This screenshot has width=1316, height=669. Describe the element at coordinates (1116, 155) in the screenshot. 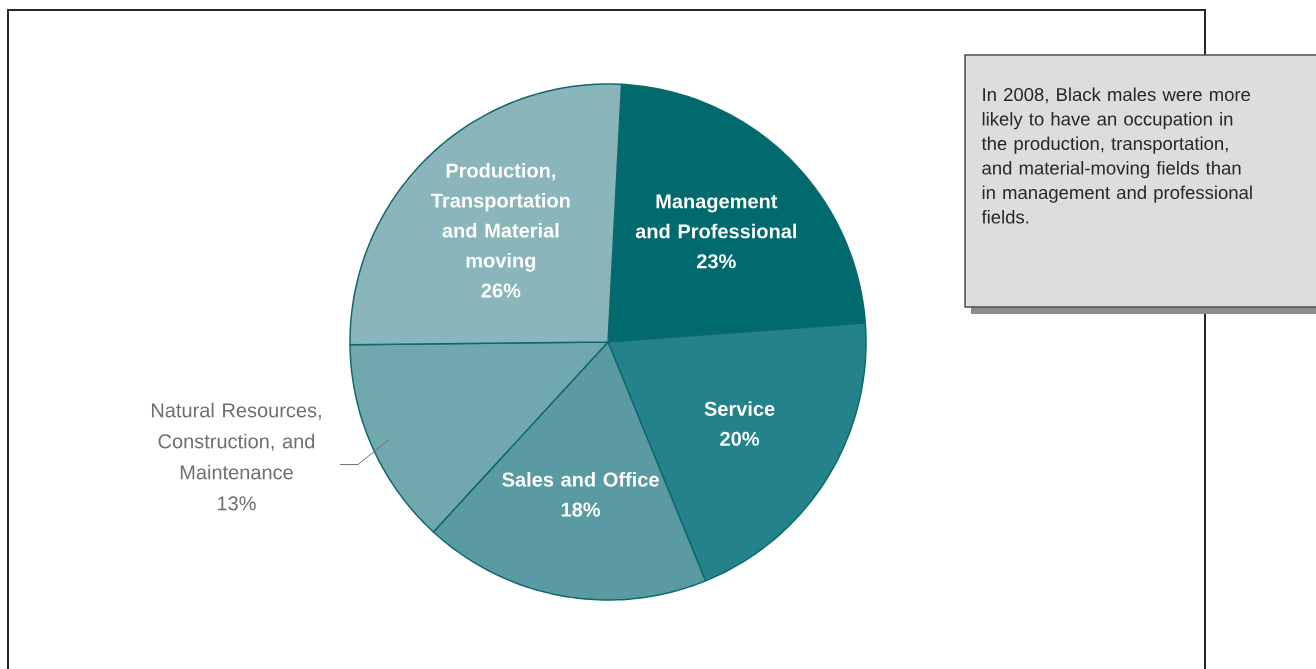

I see `text: In 2008, Black males were more likely to have an occupation in the production, transportation, and material-moving fields than in management and professional fields.` at that location.